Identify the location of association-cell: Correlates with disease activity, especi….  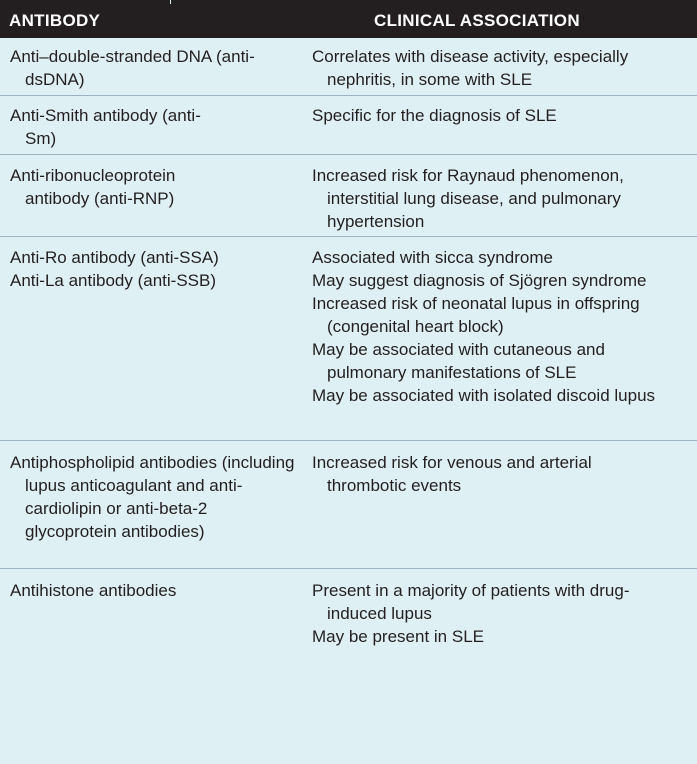
(478, 70).